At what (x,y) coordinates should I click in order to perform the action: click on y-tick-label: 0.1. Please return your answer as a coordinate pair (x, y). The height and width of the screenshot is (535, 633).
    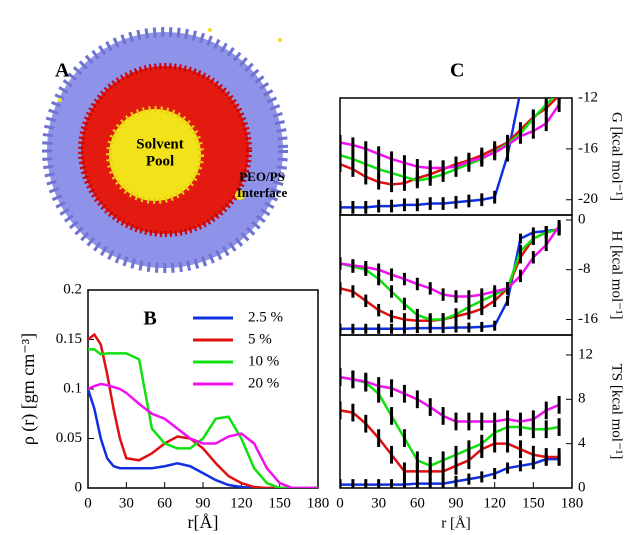
    Looking at the image, I should click on (72, 388).